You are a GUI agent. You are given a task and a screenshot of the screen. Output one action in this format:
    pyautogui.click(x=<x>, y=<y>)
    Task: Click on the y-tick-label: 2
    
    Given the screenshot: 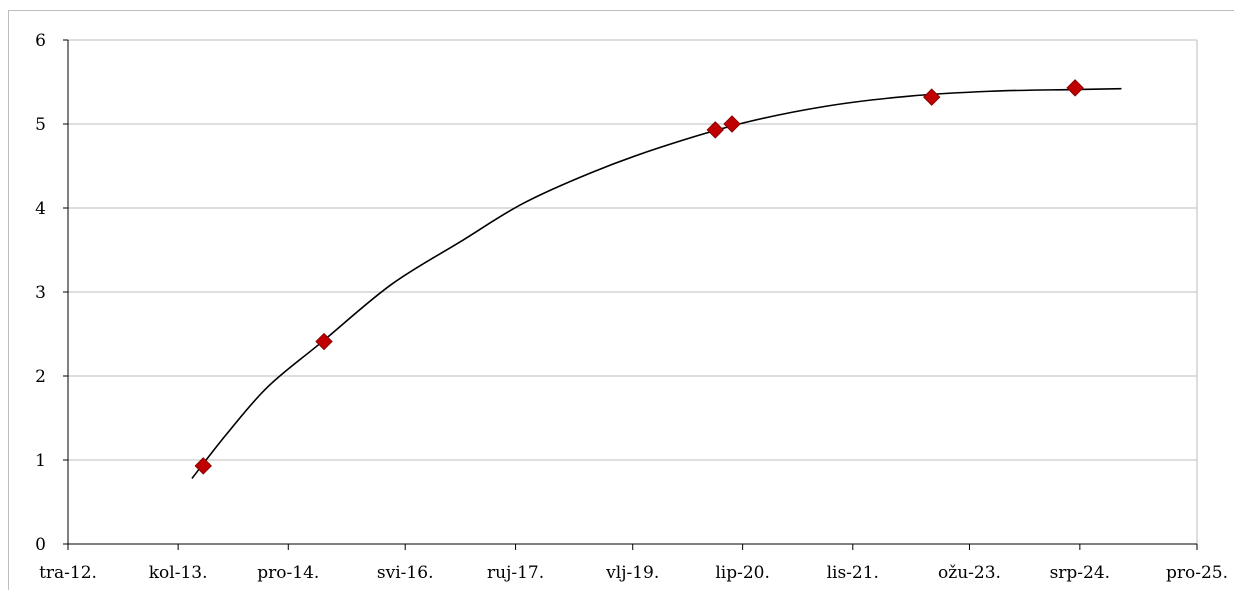 What is the action you would take?
    pyautogui.click(x=40, y=377)
    